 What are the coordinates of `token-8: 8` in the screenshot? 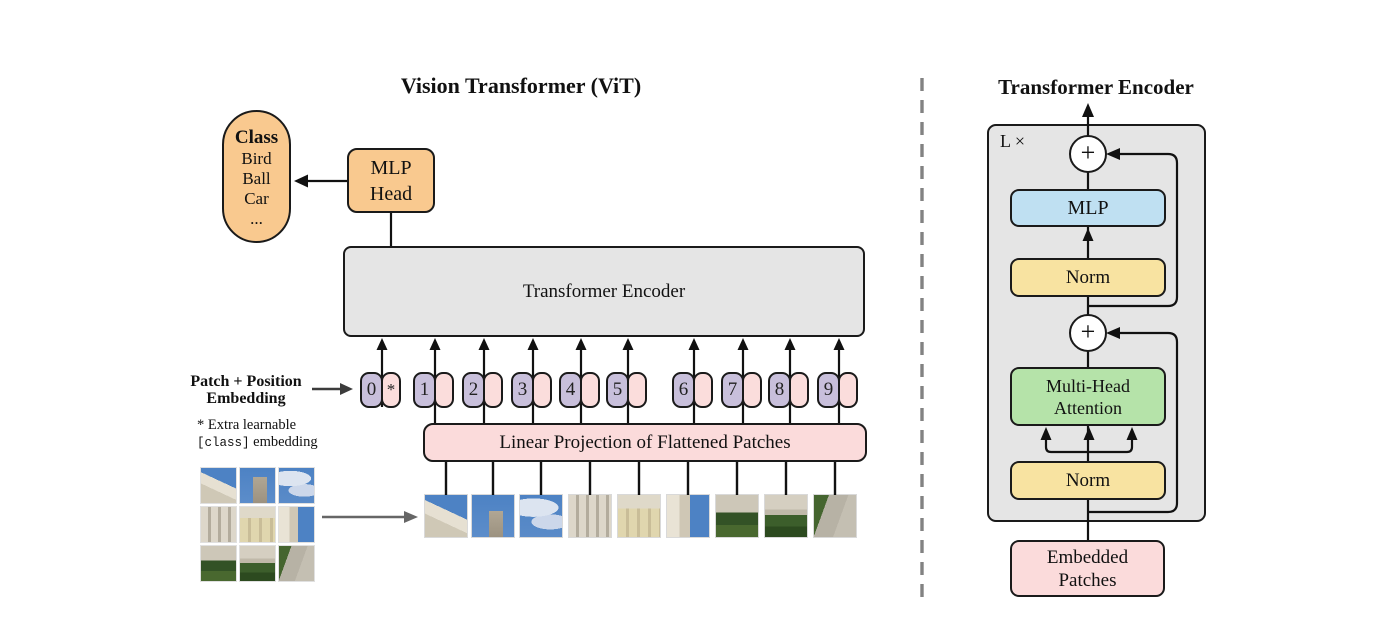 It's located at (788, 390).